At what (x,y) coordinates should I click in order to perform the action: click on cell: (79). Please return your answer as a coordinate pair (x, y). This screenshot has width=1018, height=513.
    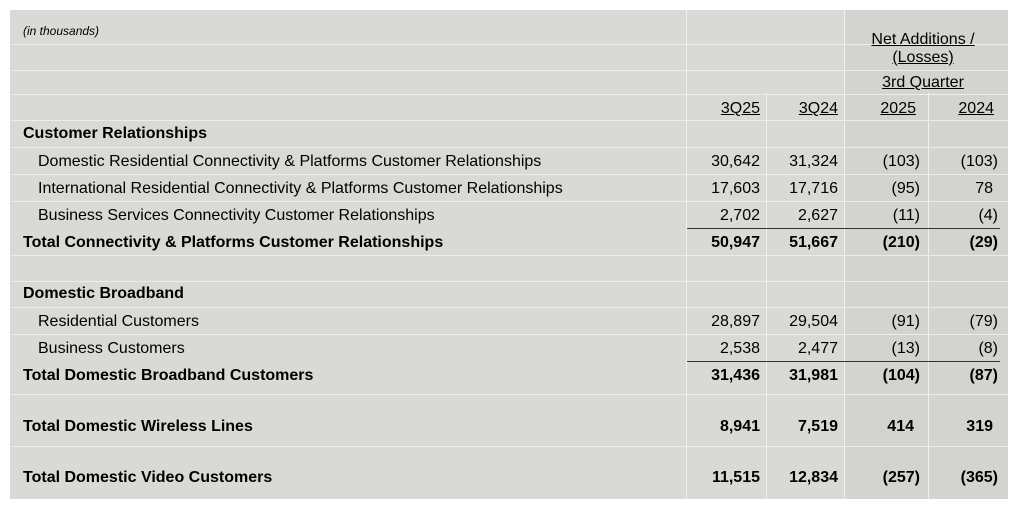
    Looking at the image, I should click on (983, 321).